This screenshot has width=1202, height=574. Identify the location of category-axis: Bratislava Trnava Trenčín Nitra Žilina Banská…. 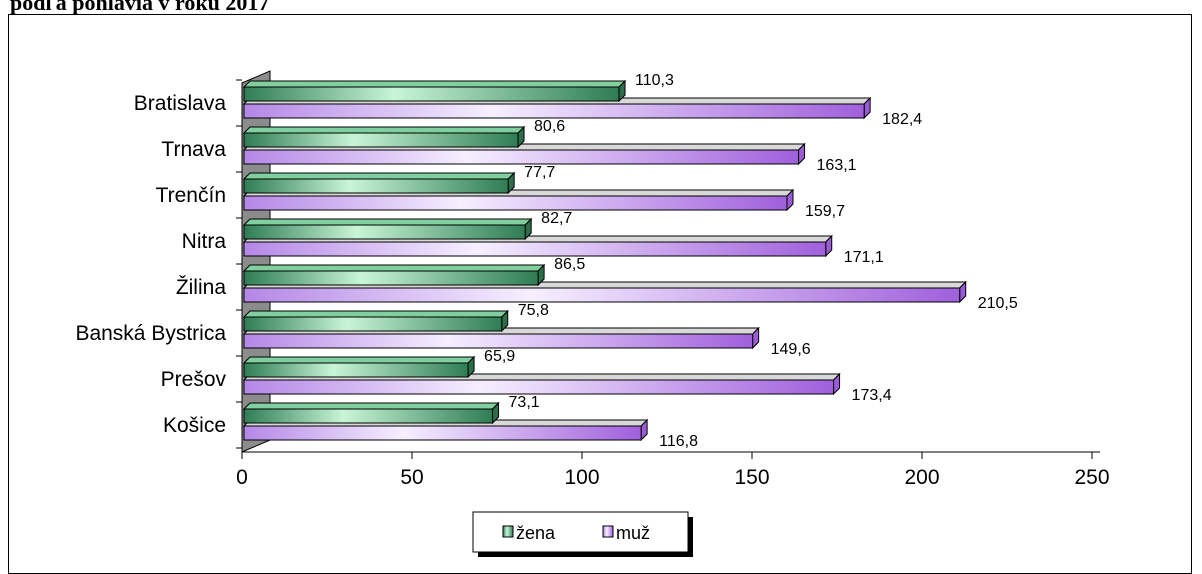
(150, 264).